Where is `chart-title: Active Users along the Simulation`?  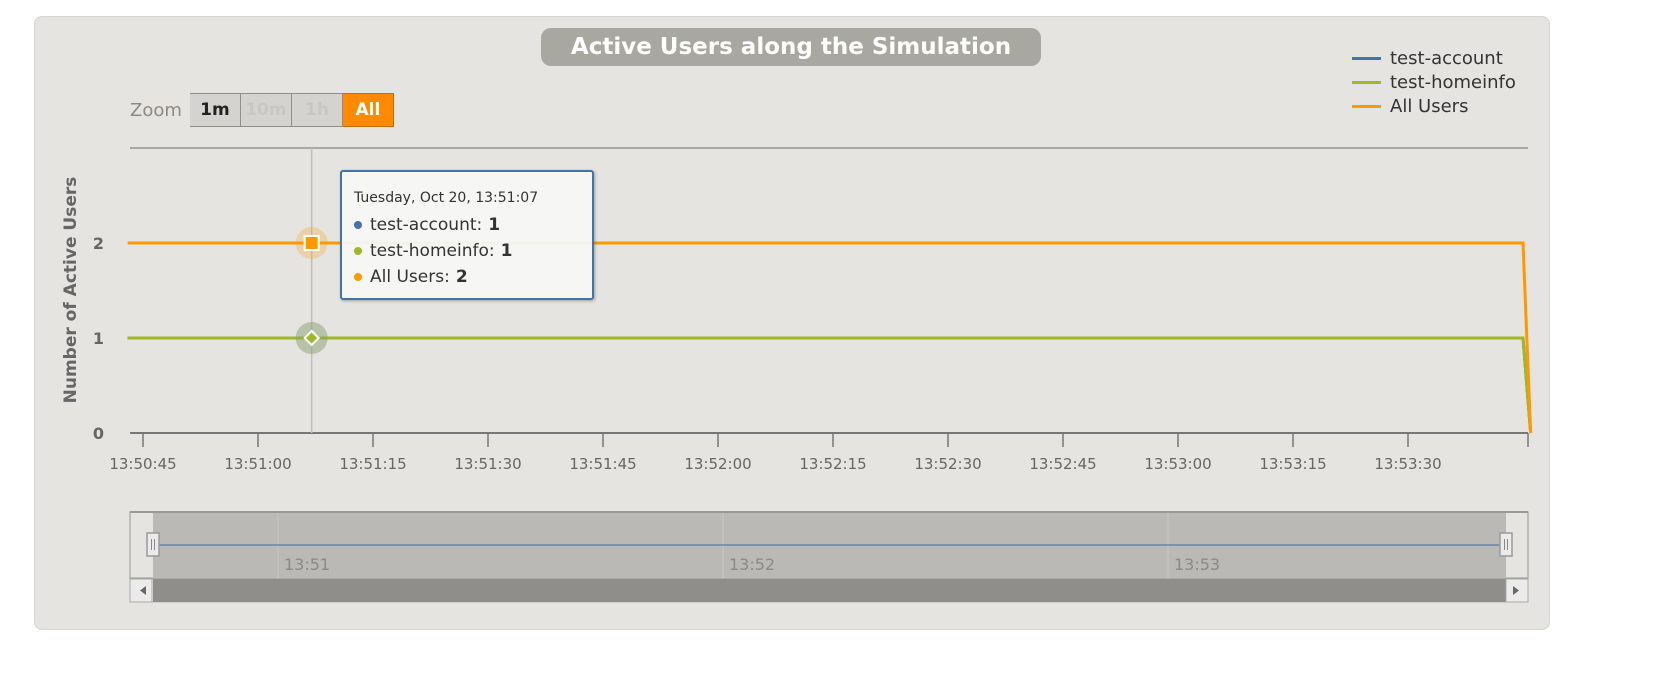 chart-title: Active Users along the Simulation is located at coordinates (791, 47).